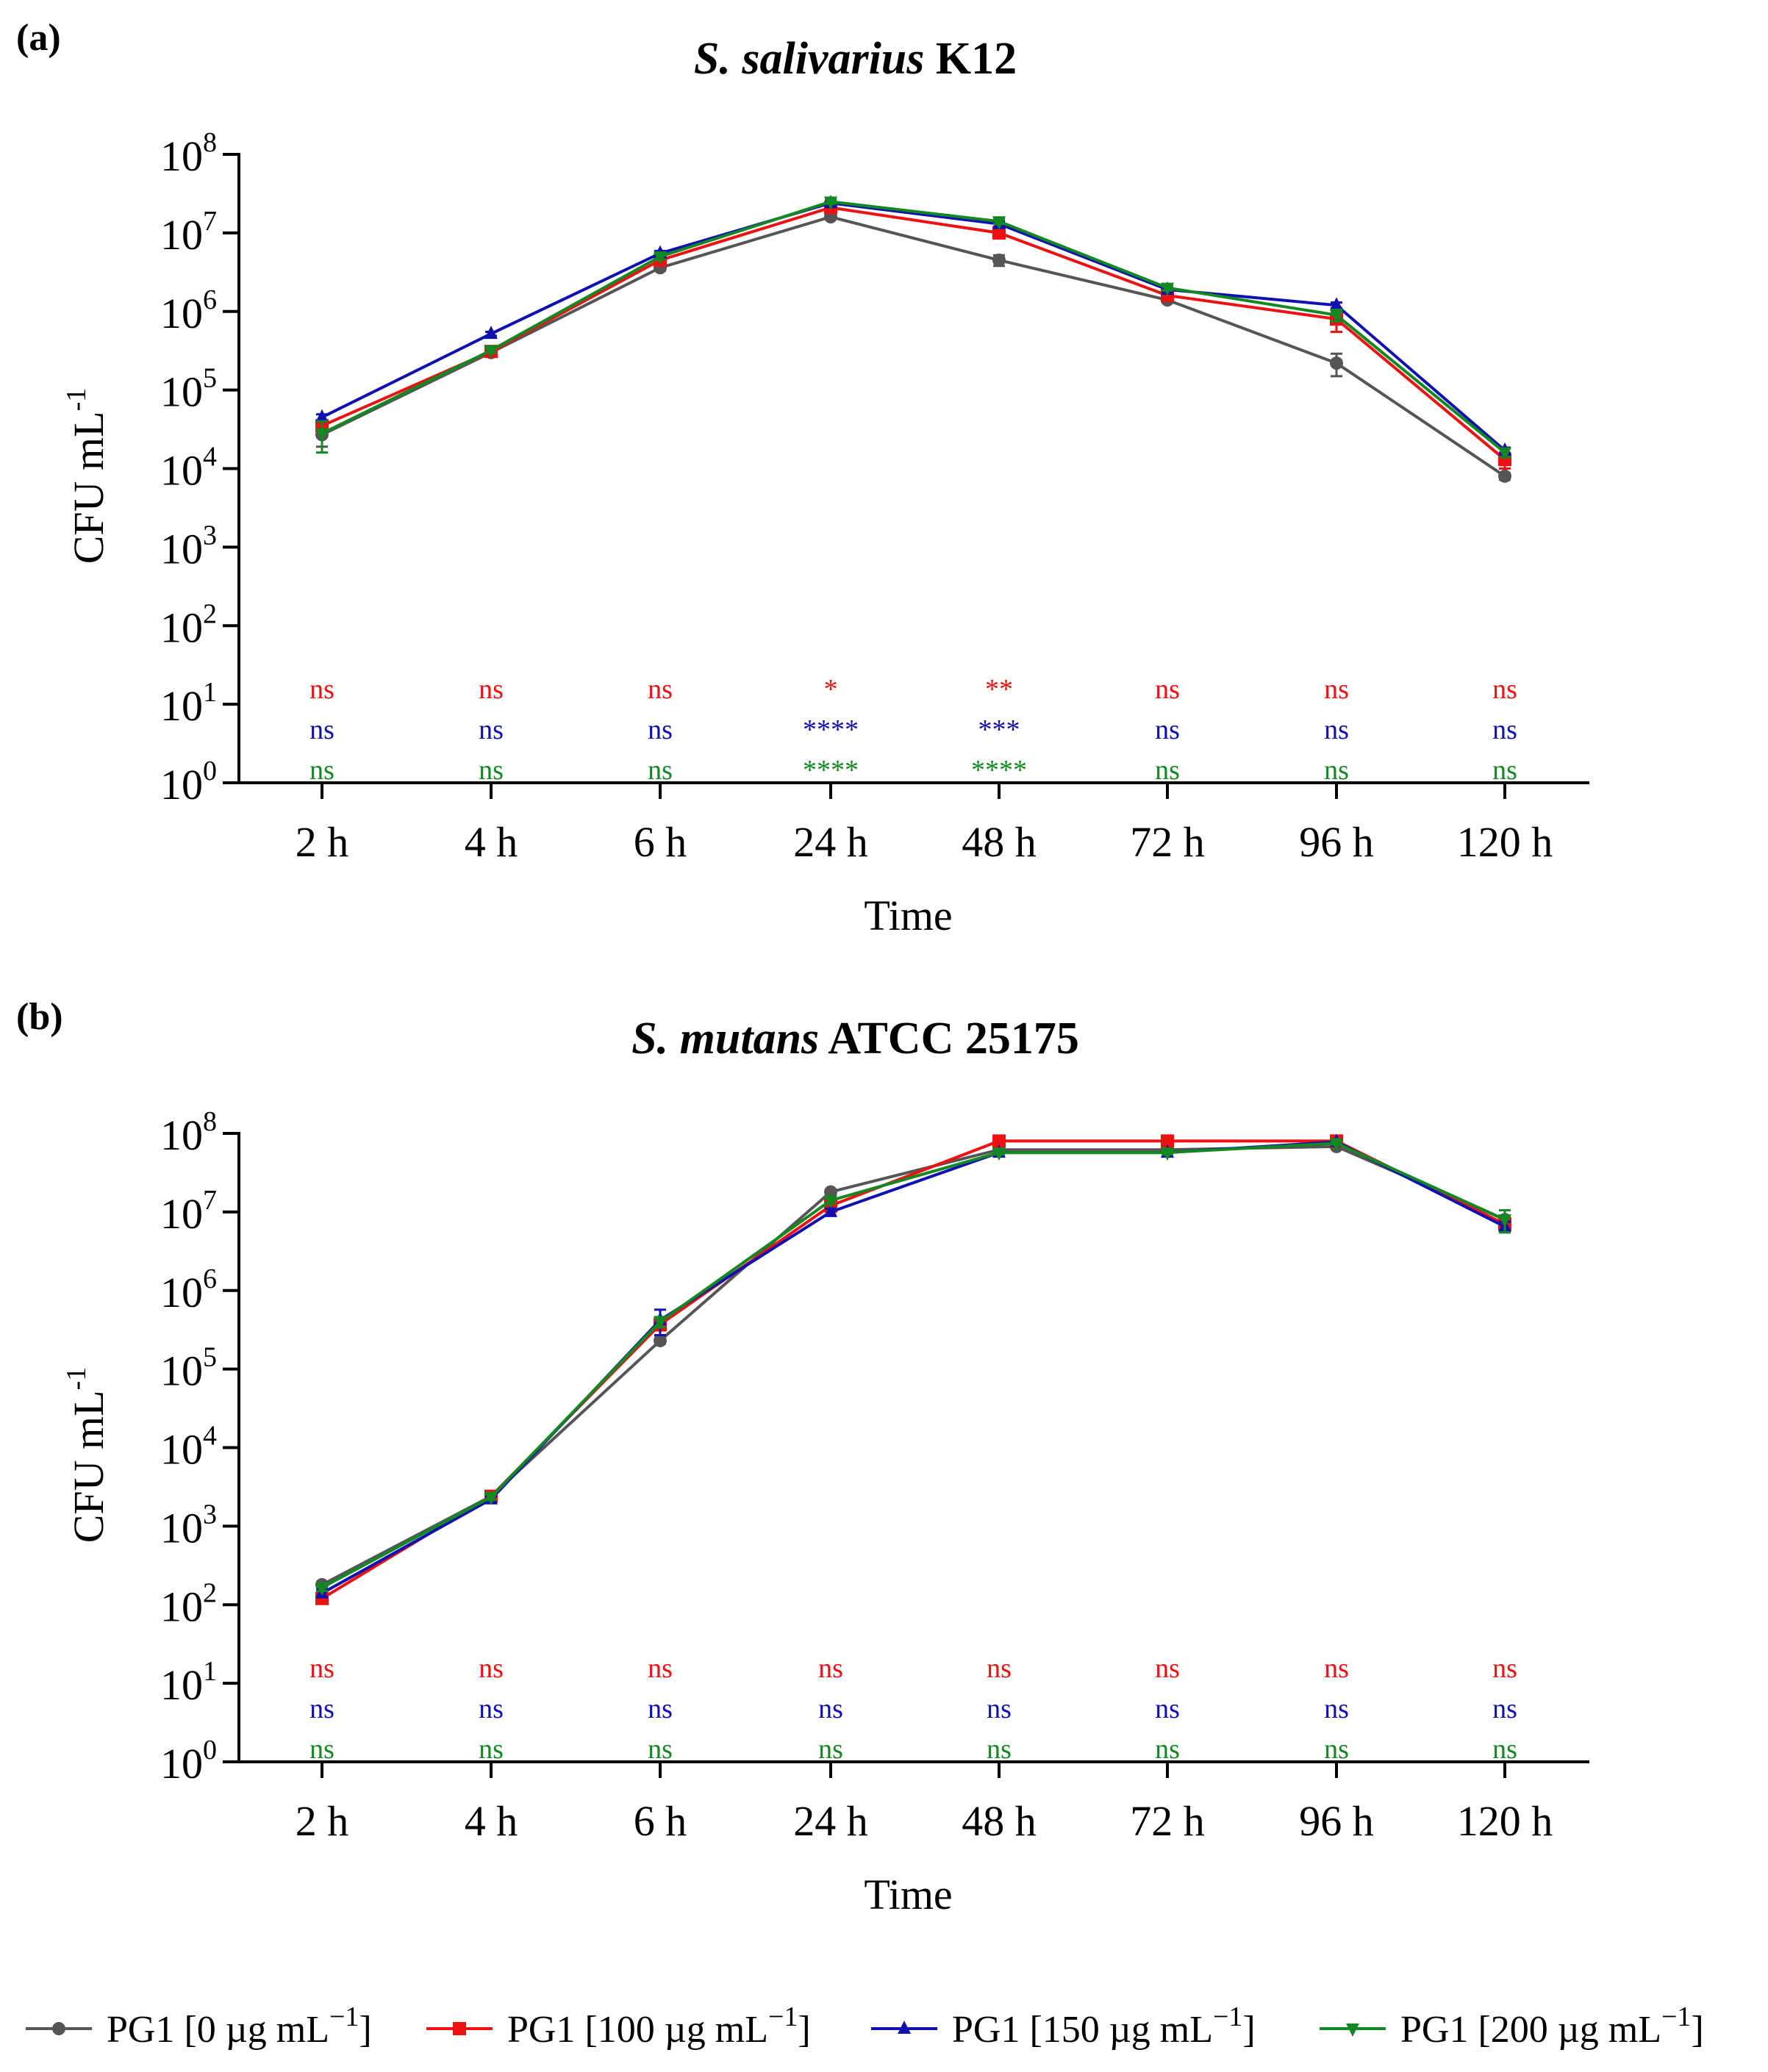 This screenshot has height=2072, width=1768. What do you see at coordinates (999, 689) in the screenshot?
I see `significance-label: **` at bounding box center [999, 689].